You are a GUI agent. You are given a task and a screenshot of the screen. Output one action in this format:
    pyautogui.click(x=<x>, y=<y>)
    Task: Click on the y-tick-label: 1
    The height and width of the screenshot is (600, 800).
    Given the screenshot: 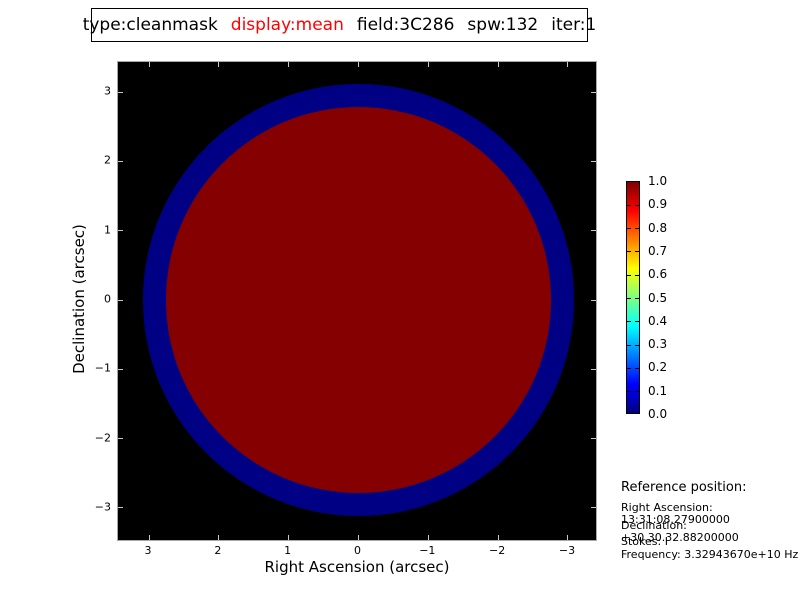 What is the action you would take?
    pyautogui.click(x=107, y=230)
    